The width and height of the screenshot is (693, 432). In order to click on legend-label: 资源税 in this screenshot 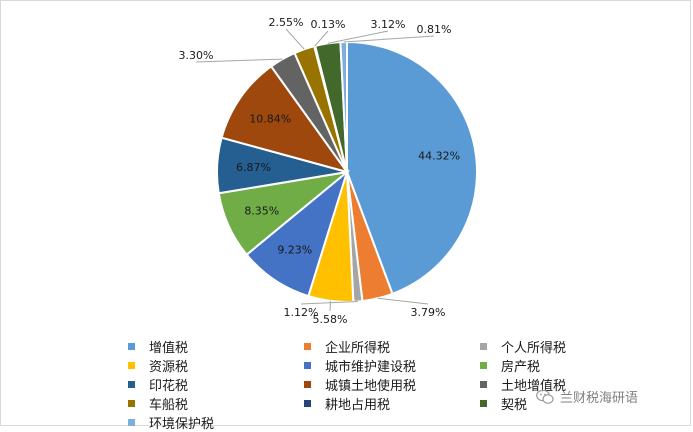, I will do `click(169, 367)`.